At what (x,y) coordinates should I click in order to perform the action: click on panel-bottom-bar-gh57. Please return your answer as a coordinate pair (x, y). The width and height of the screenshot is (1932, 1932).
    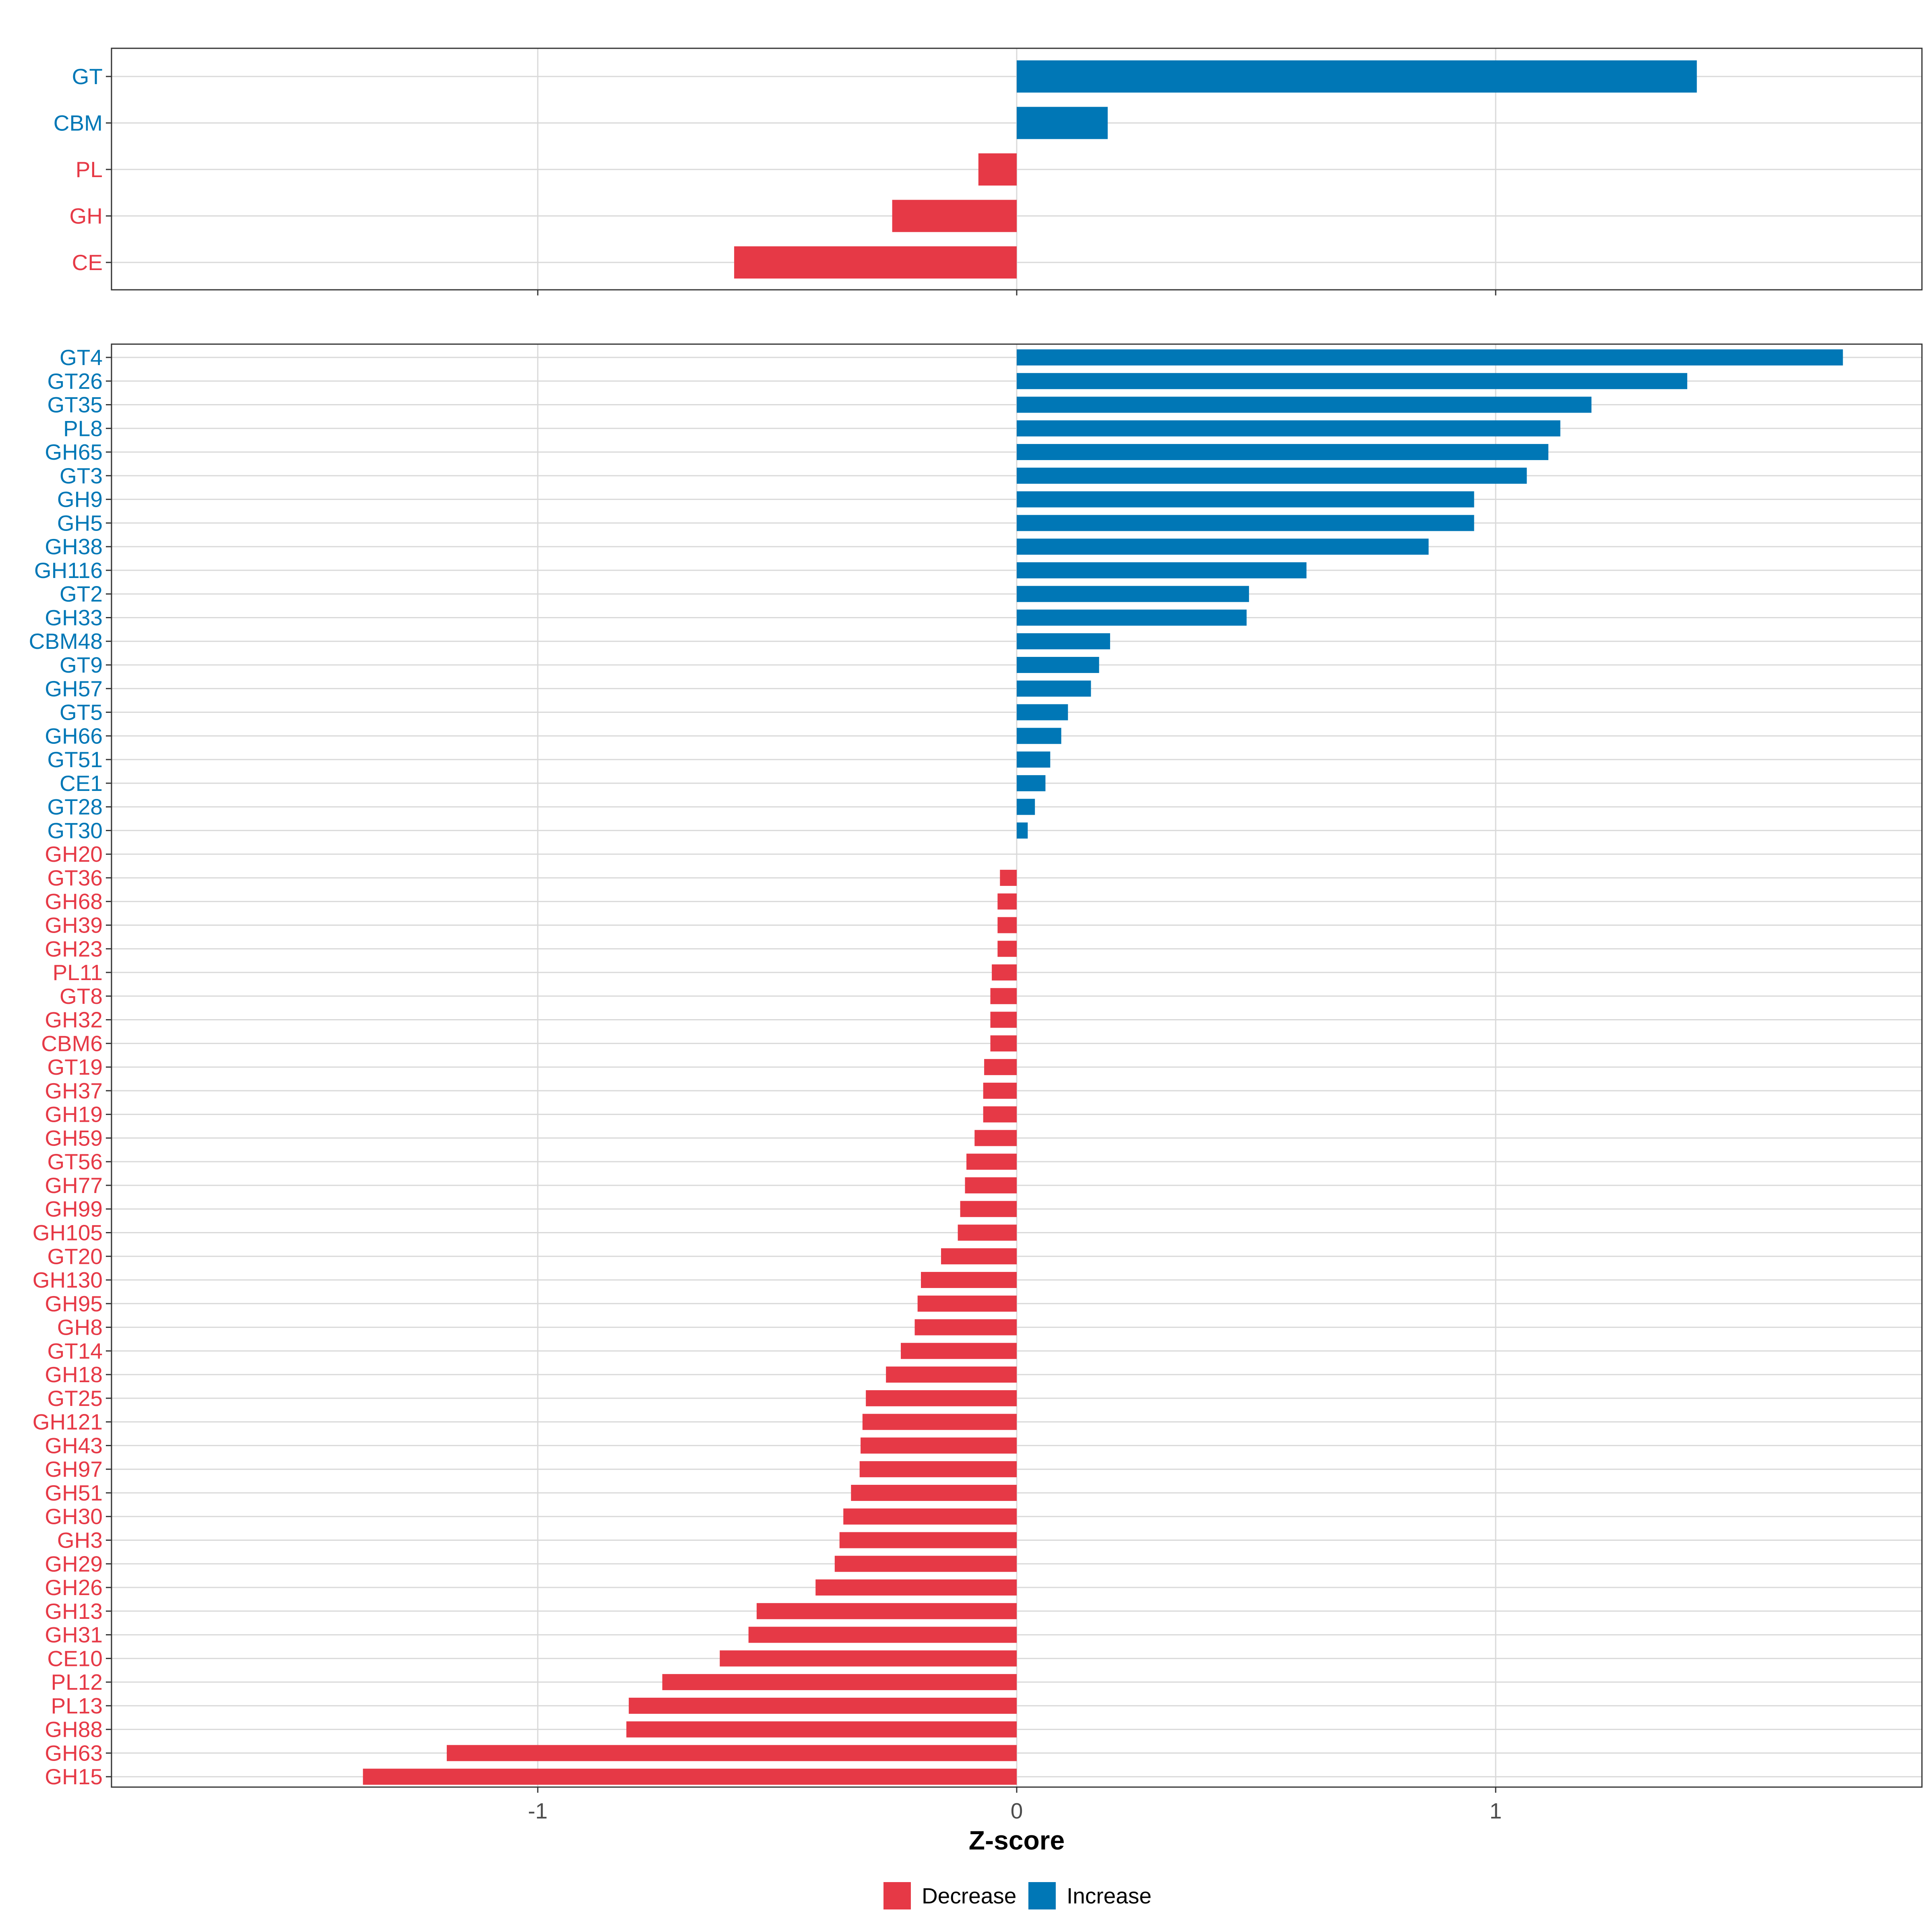
    Looking at the image, I should click on (1054, 688).